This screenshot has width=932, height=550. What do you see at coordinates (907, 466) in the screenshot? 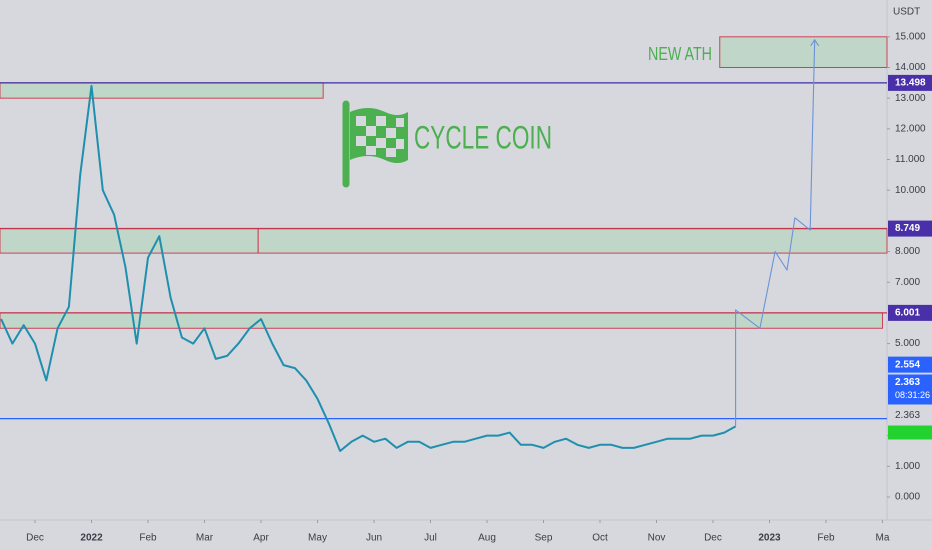
I see `y-tick-label: 1.000` at bounding box center [907, 466].